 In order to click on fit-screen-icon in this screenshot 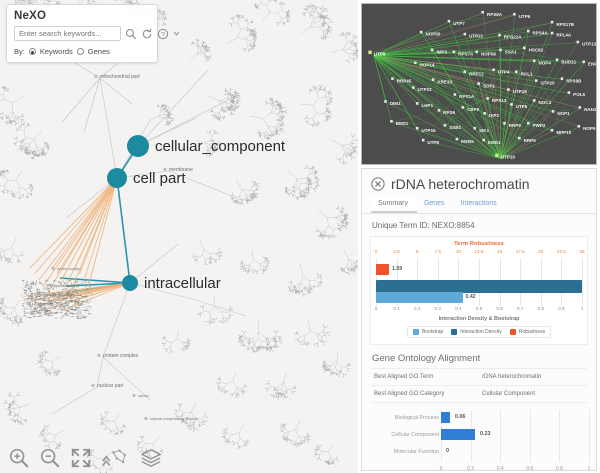, I will do `click(81, 458)`.